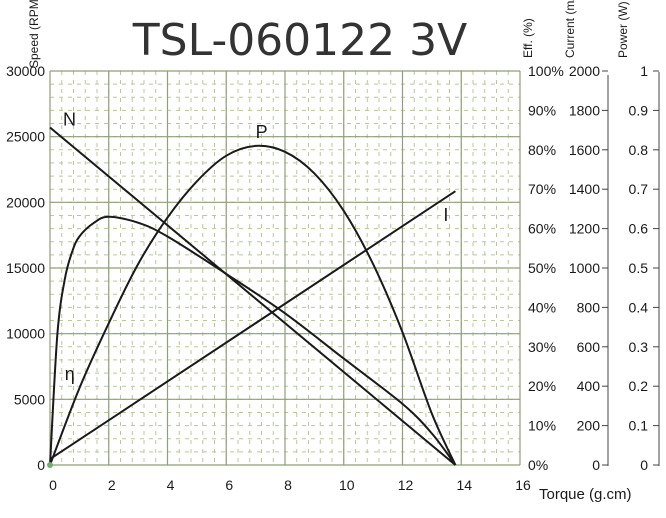 The image size is (666, 518). Describe the element at coordinates (25, 137) in the screenshot. I see `speed-tick-label: 25000` at that location.